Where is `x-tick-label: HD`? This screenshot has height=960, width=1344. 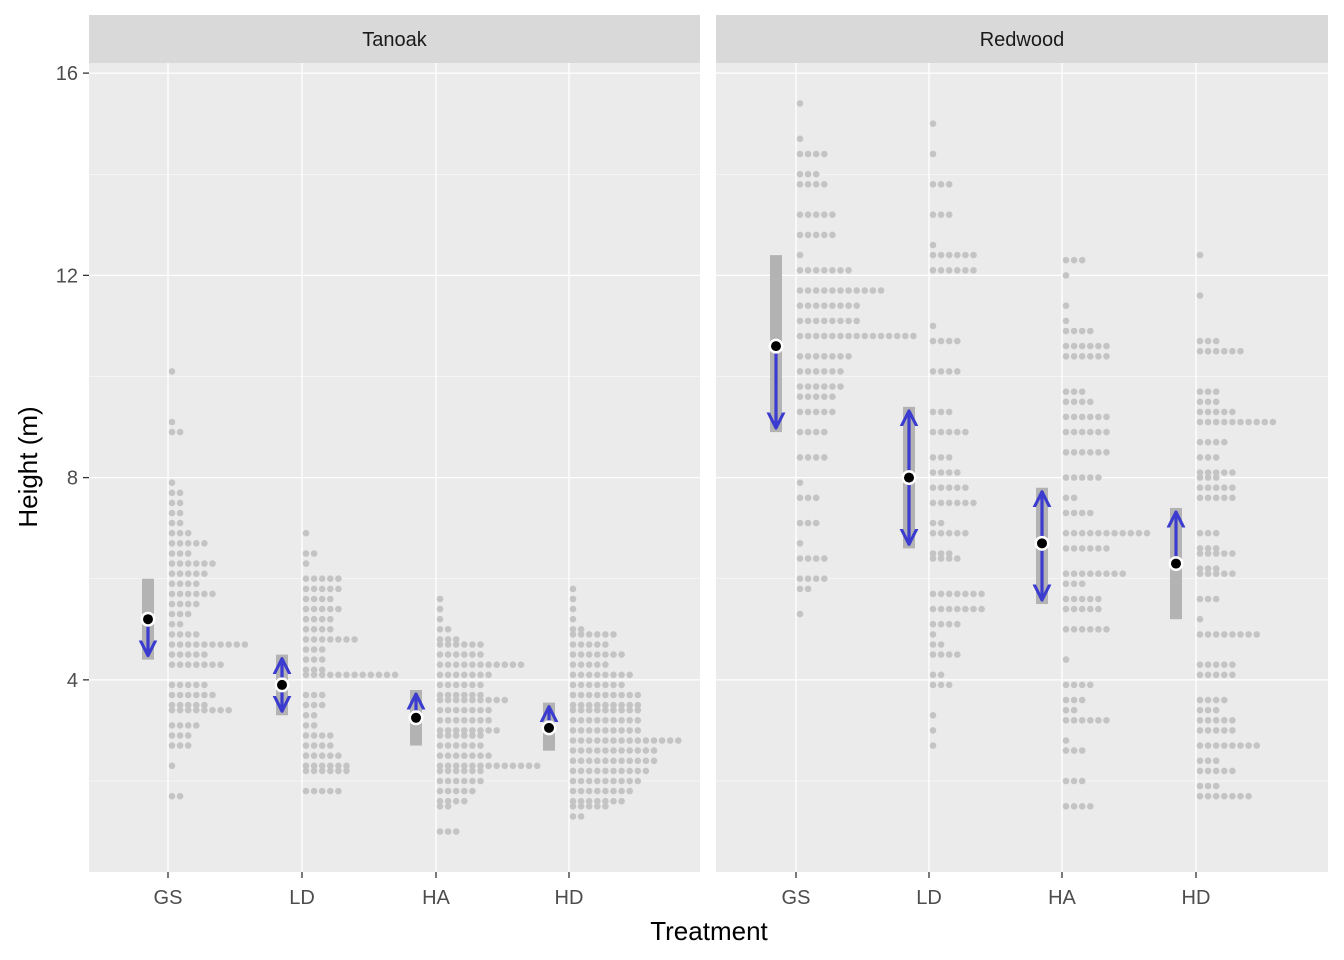 x-tick-label: HD is located at coordinates (569, 898).